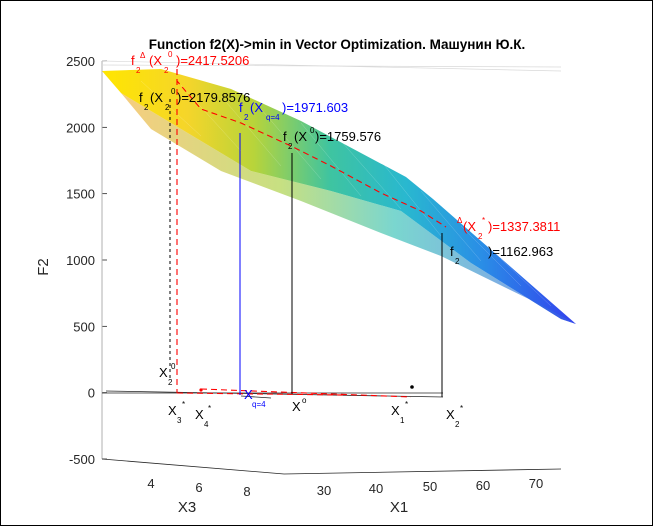  I want to click on ann-f-x0-argsup: 0, so click(312, 130).